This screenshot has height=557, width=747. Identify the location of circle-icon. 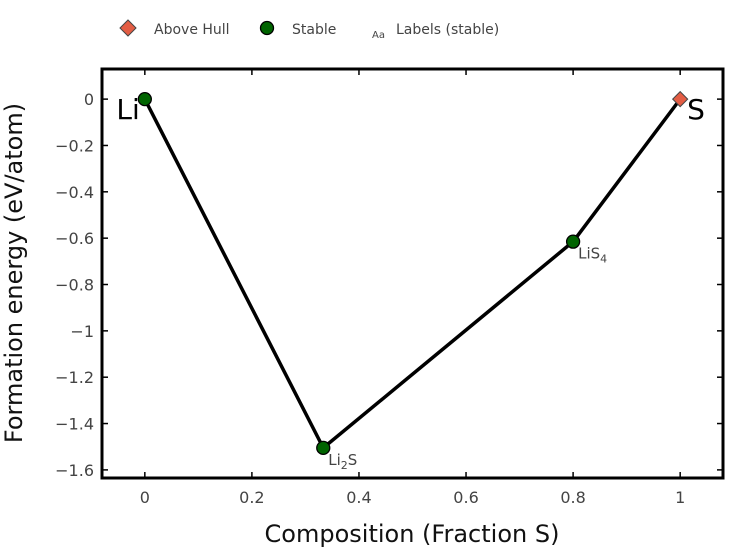
(267, 28).